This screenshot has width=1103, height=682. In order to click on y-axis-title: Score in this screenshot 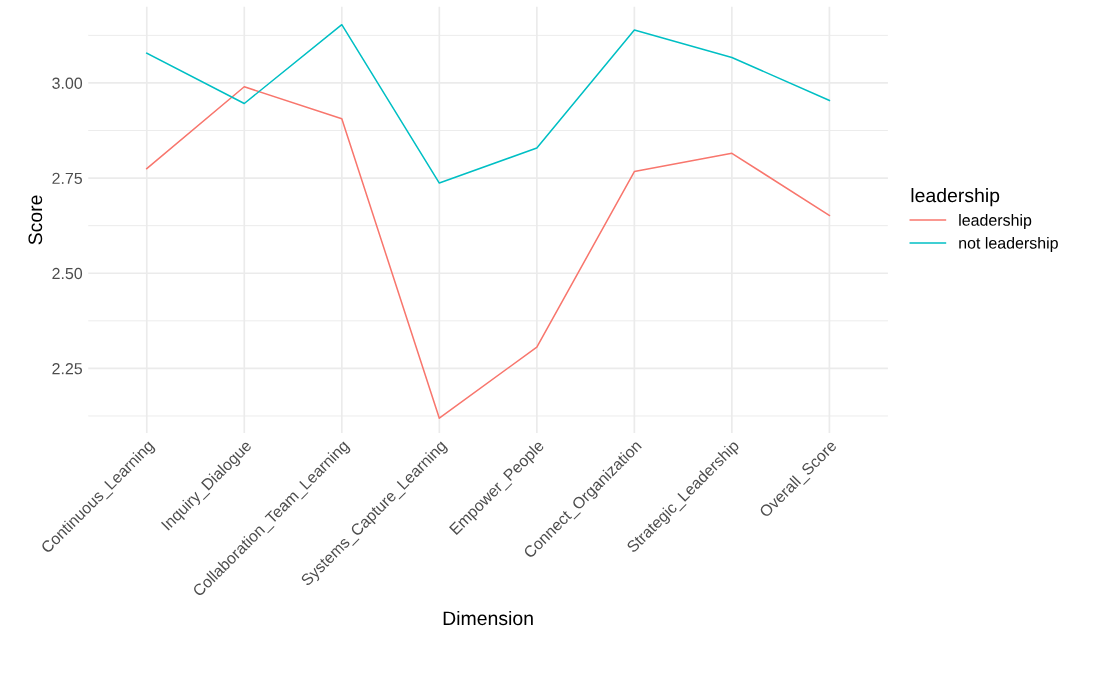, I will do `click(35, 220)`.